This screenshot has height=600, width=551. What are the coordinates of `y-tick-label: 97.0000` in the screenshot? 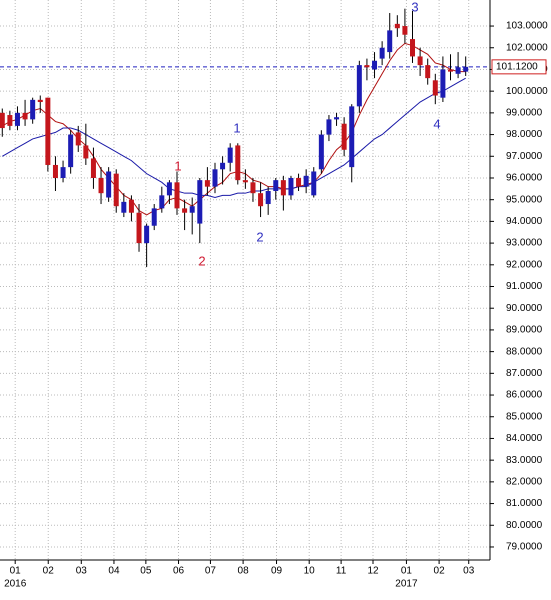 It's located at (524, 156).